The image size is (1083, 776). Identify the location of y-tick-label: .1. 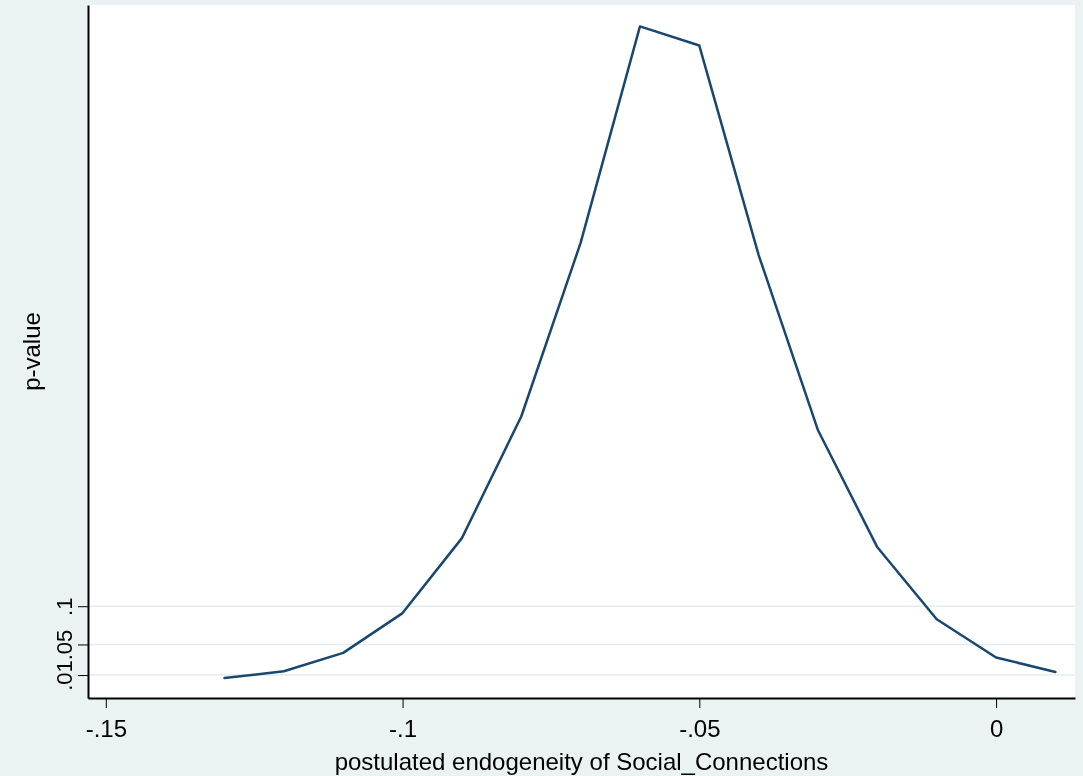
(64, 606).